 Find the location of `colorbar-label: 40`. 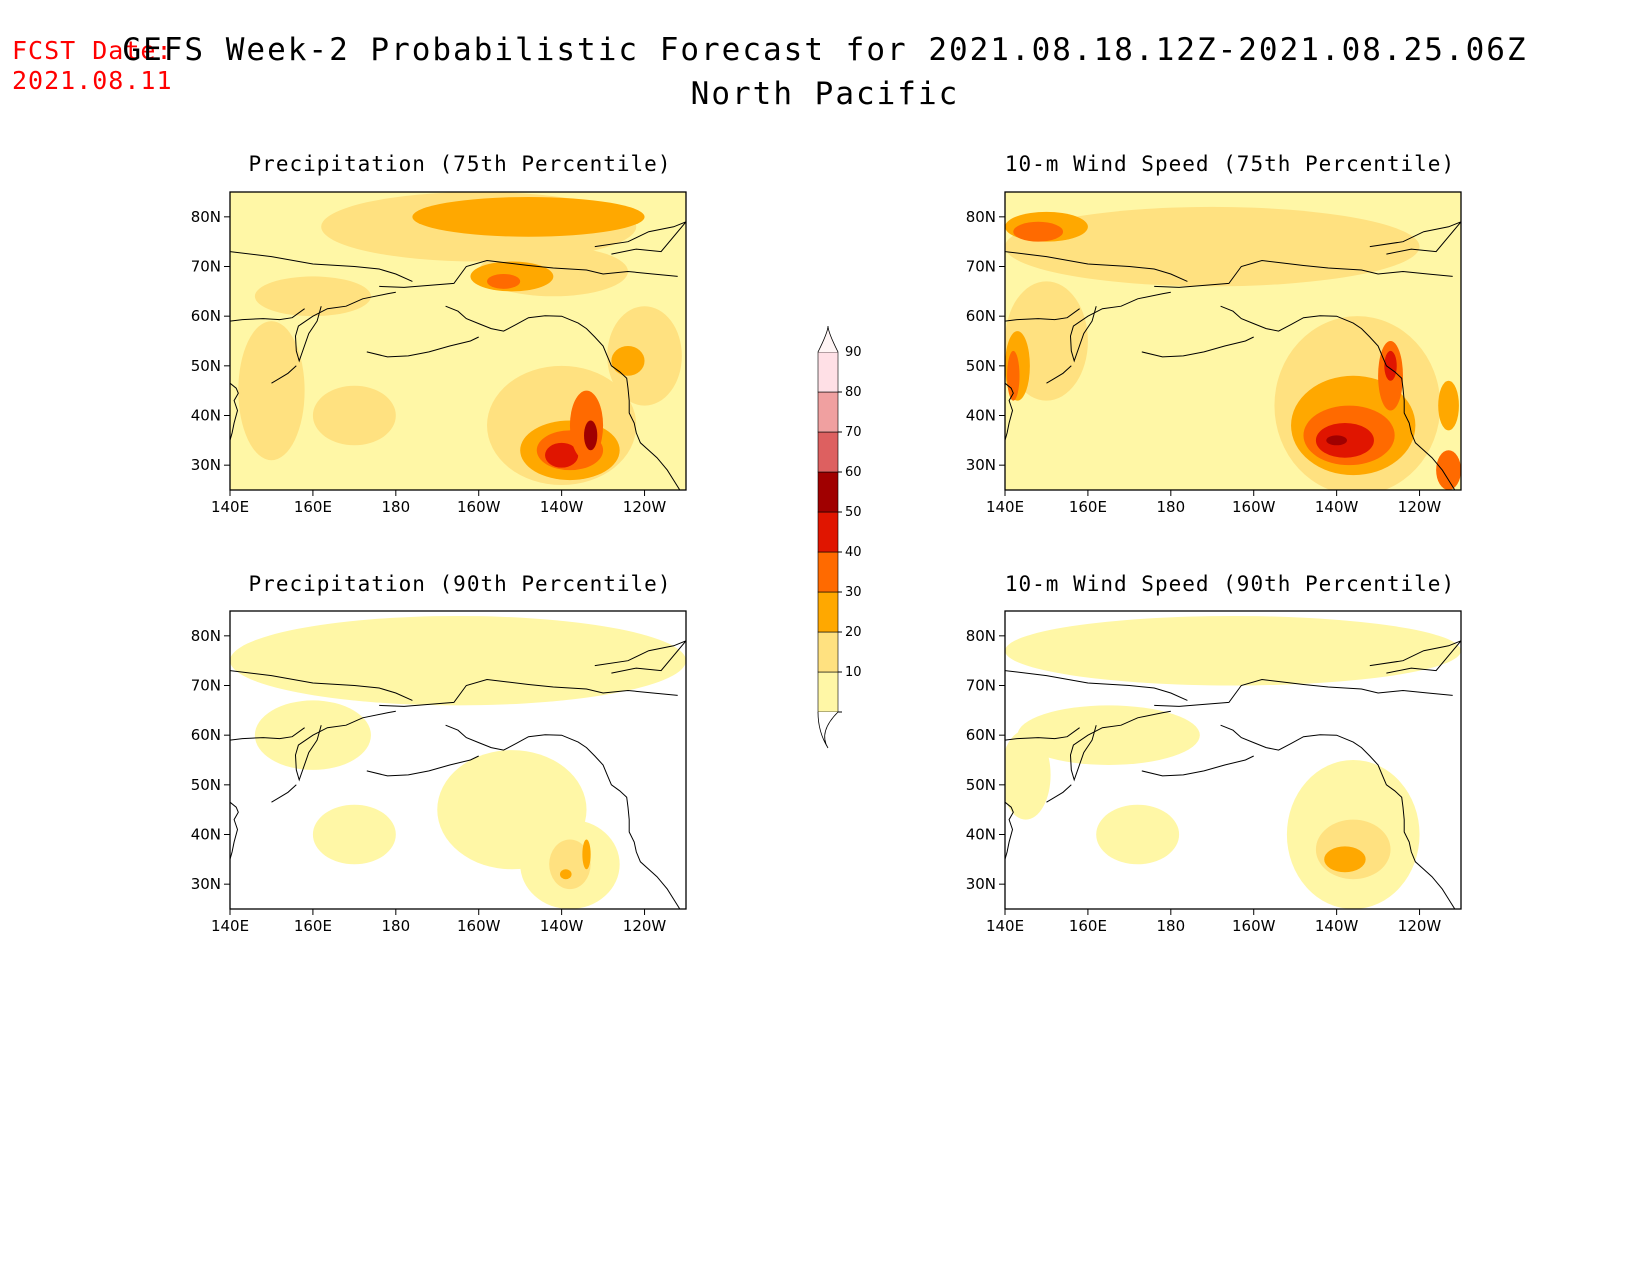

colorbar-label: 40 is located at coordinates (853, 552).